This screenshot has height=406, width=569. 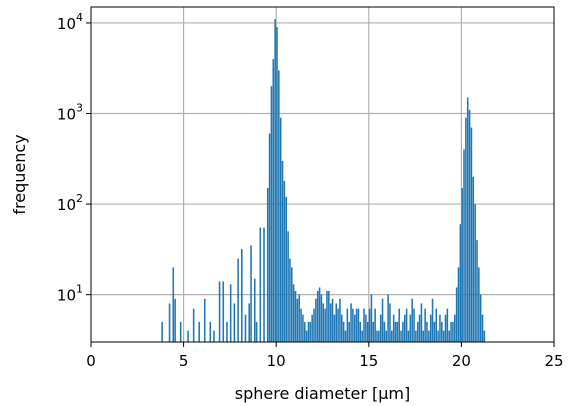 What do you see at coordinates (19, 174) in the screenshot?
I see `y-axis-label: frequency` at bounding box center [19, 174].